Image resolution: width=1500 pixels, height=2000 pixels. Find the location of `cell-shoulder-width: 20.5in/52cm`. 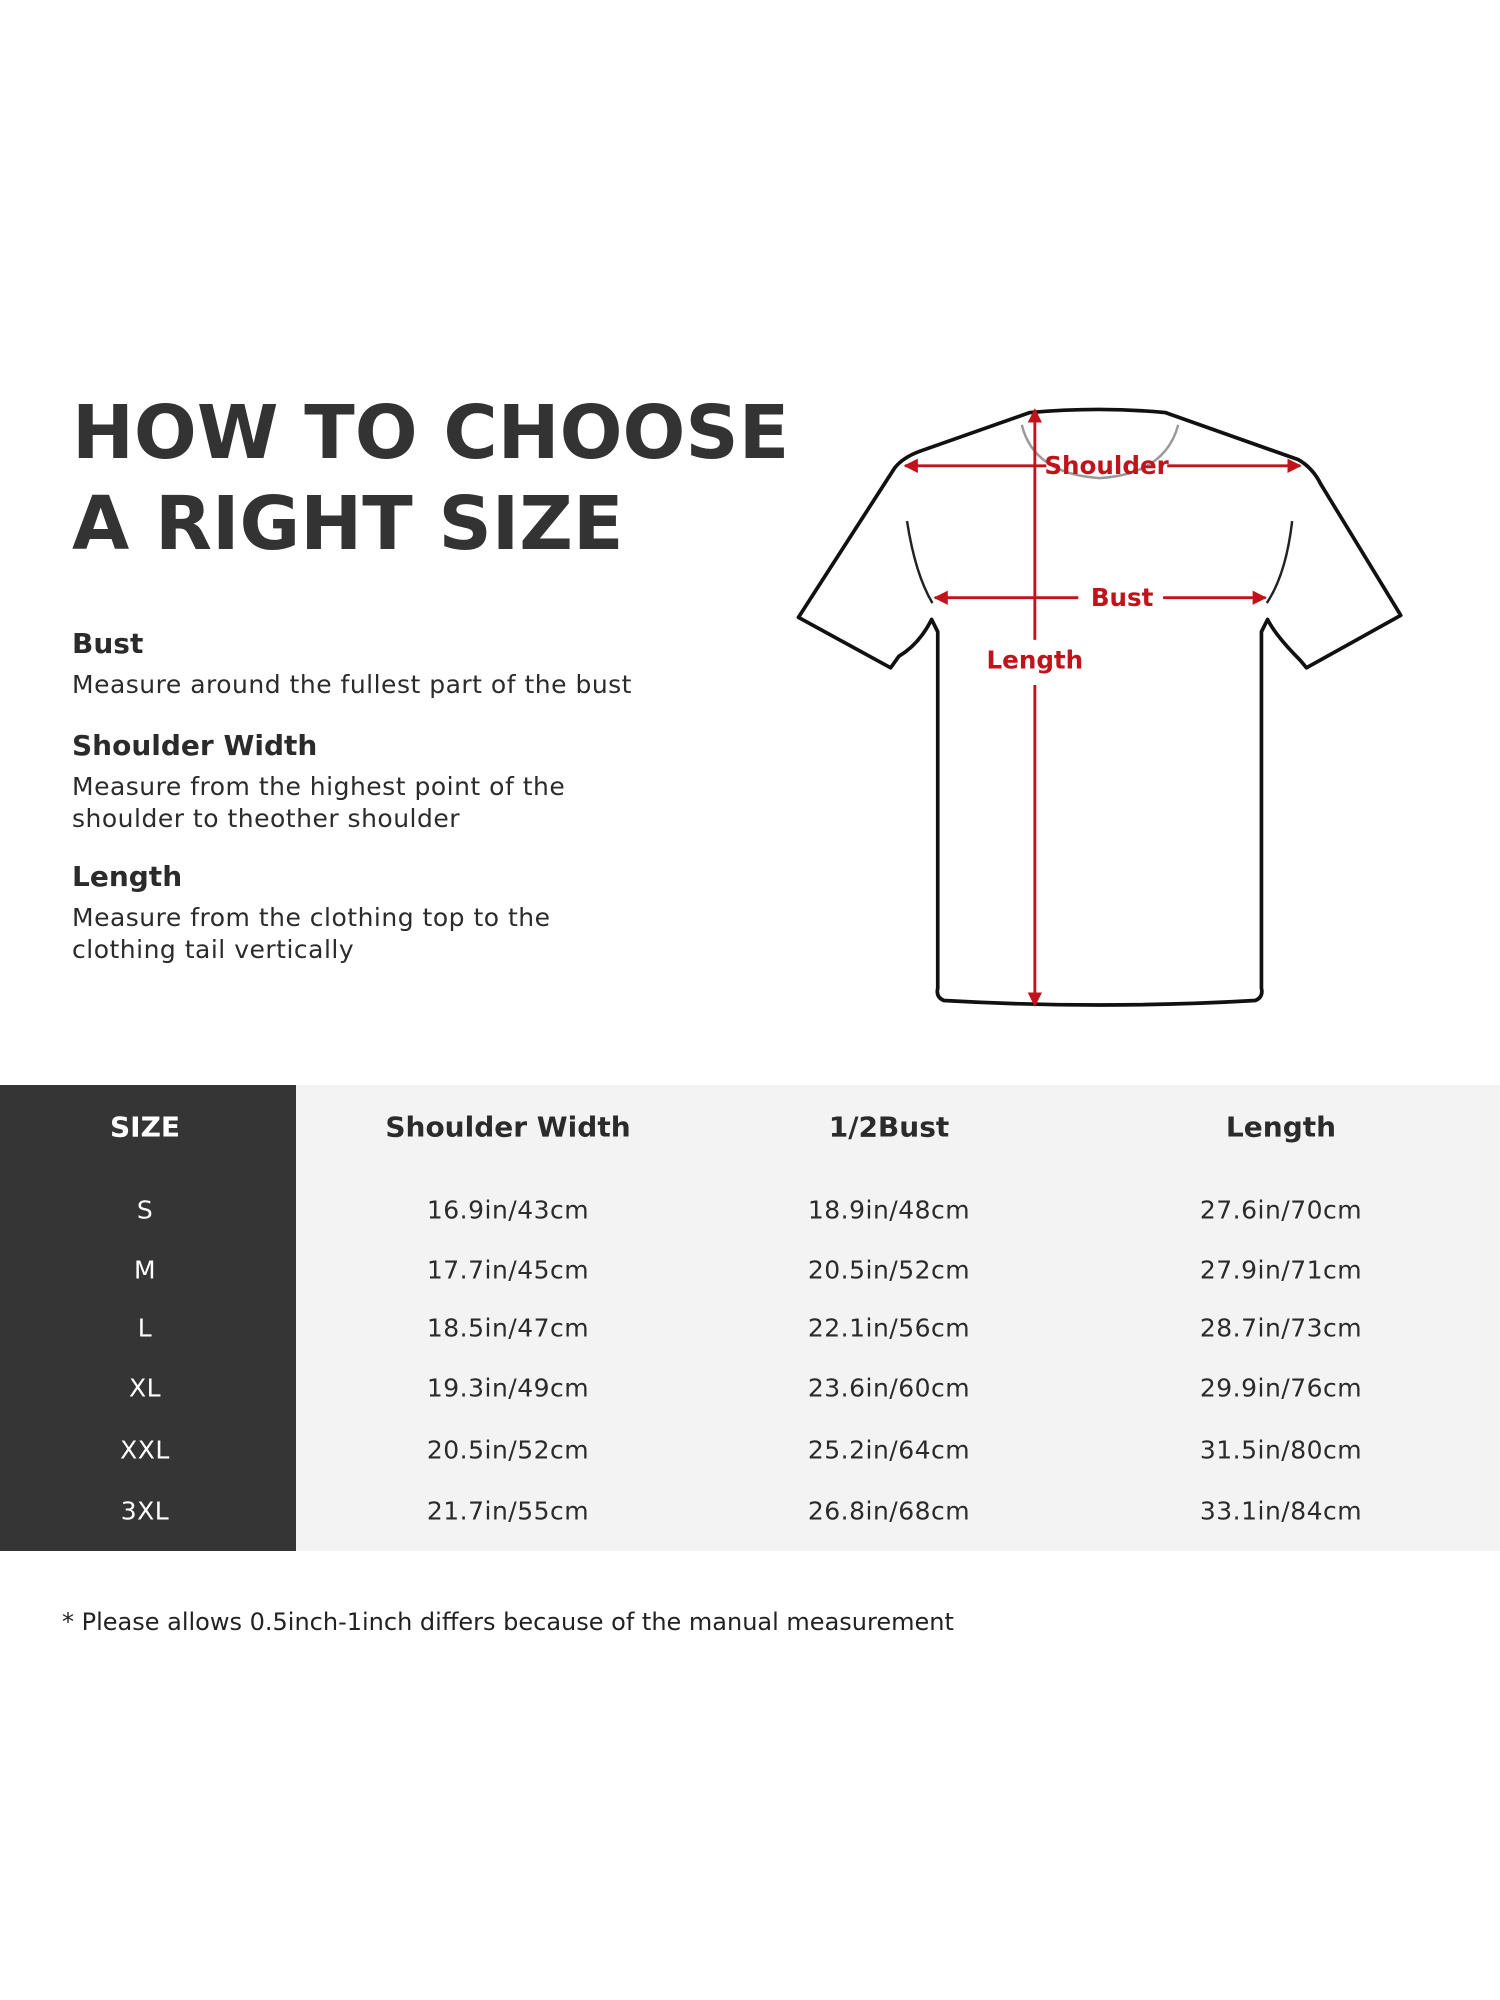

cell-shoulder-width: 20.5in/52cm is located at coordinates (508, 1450).